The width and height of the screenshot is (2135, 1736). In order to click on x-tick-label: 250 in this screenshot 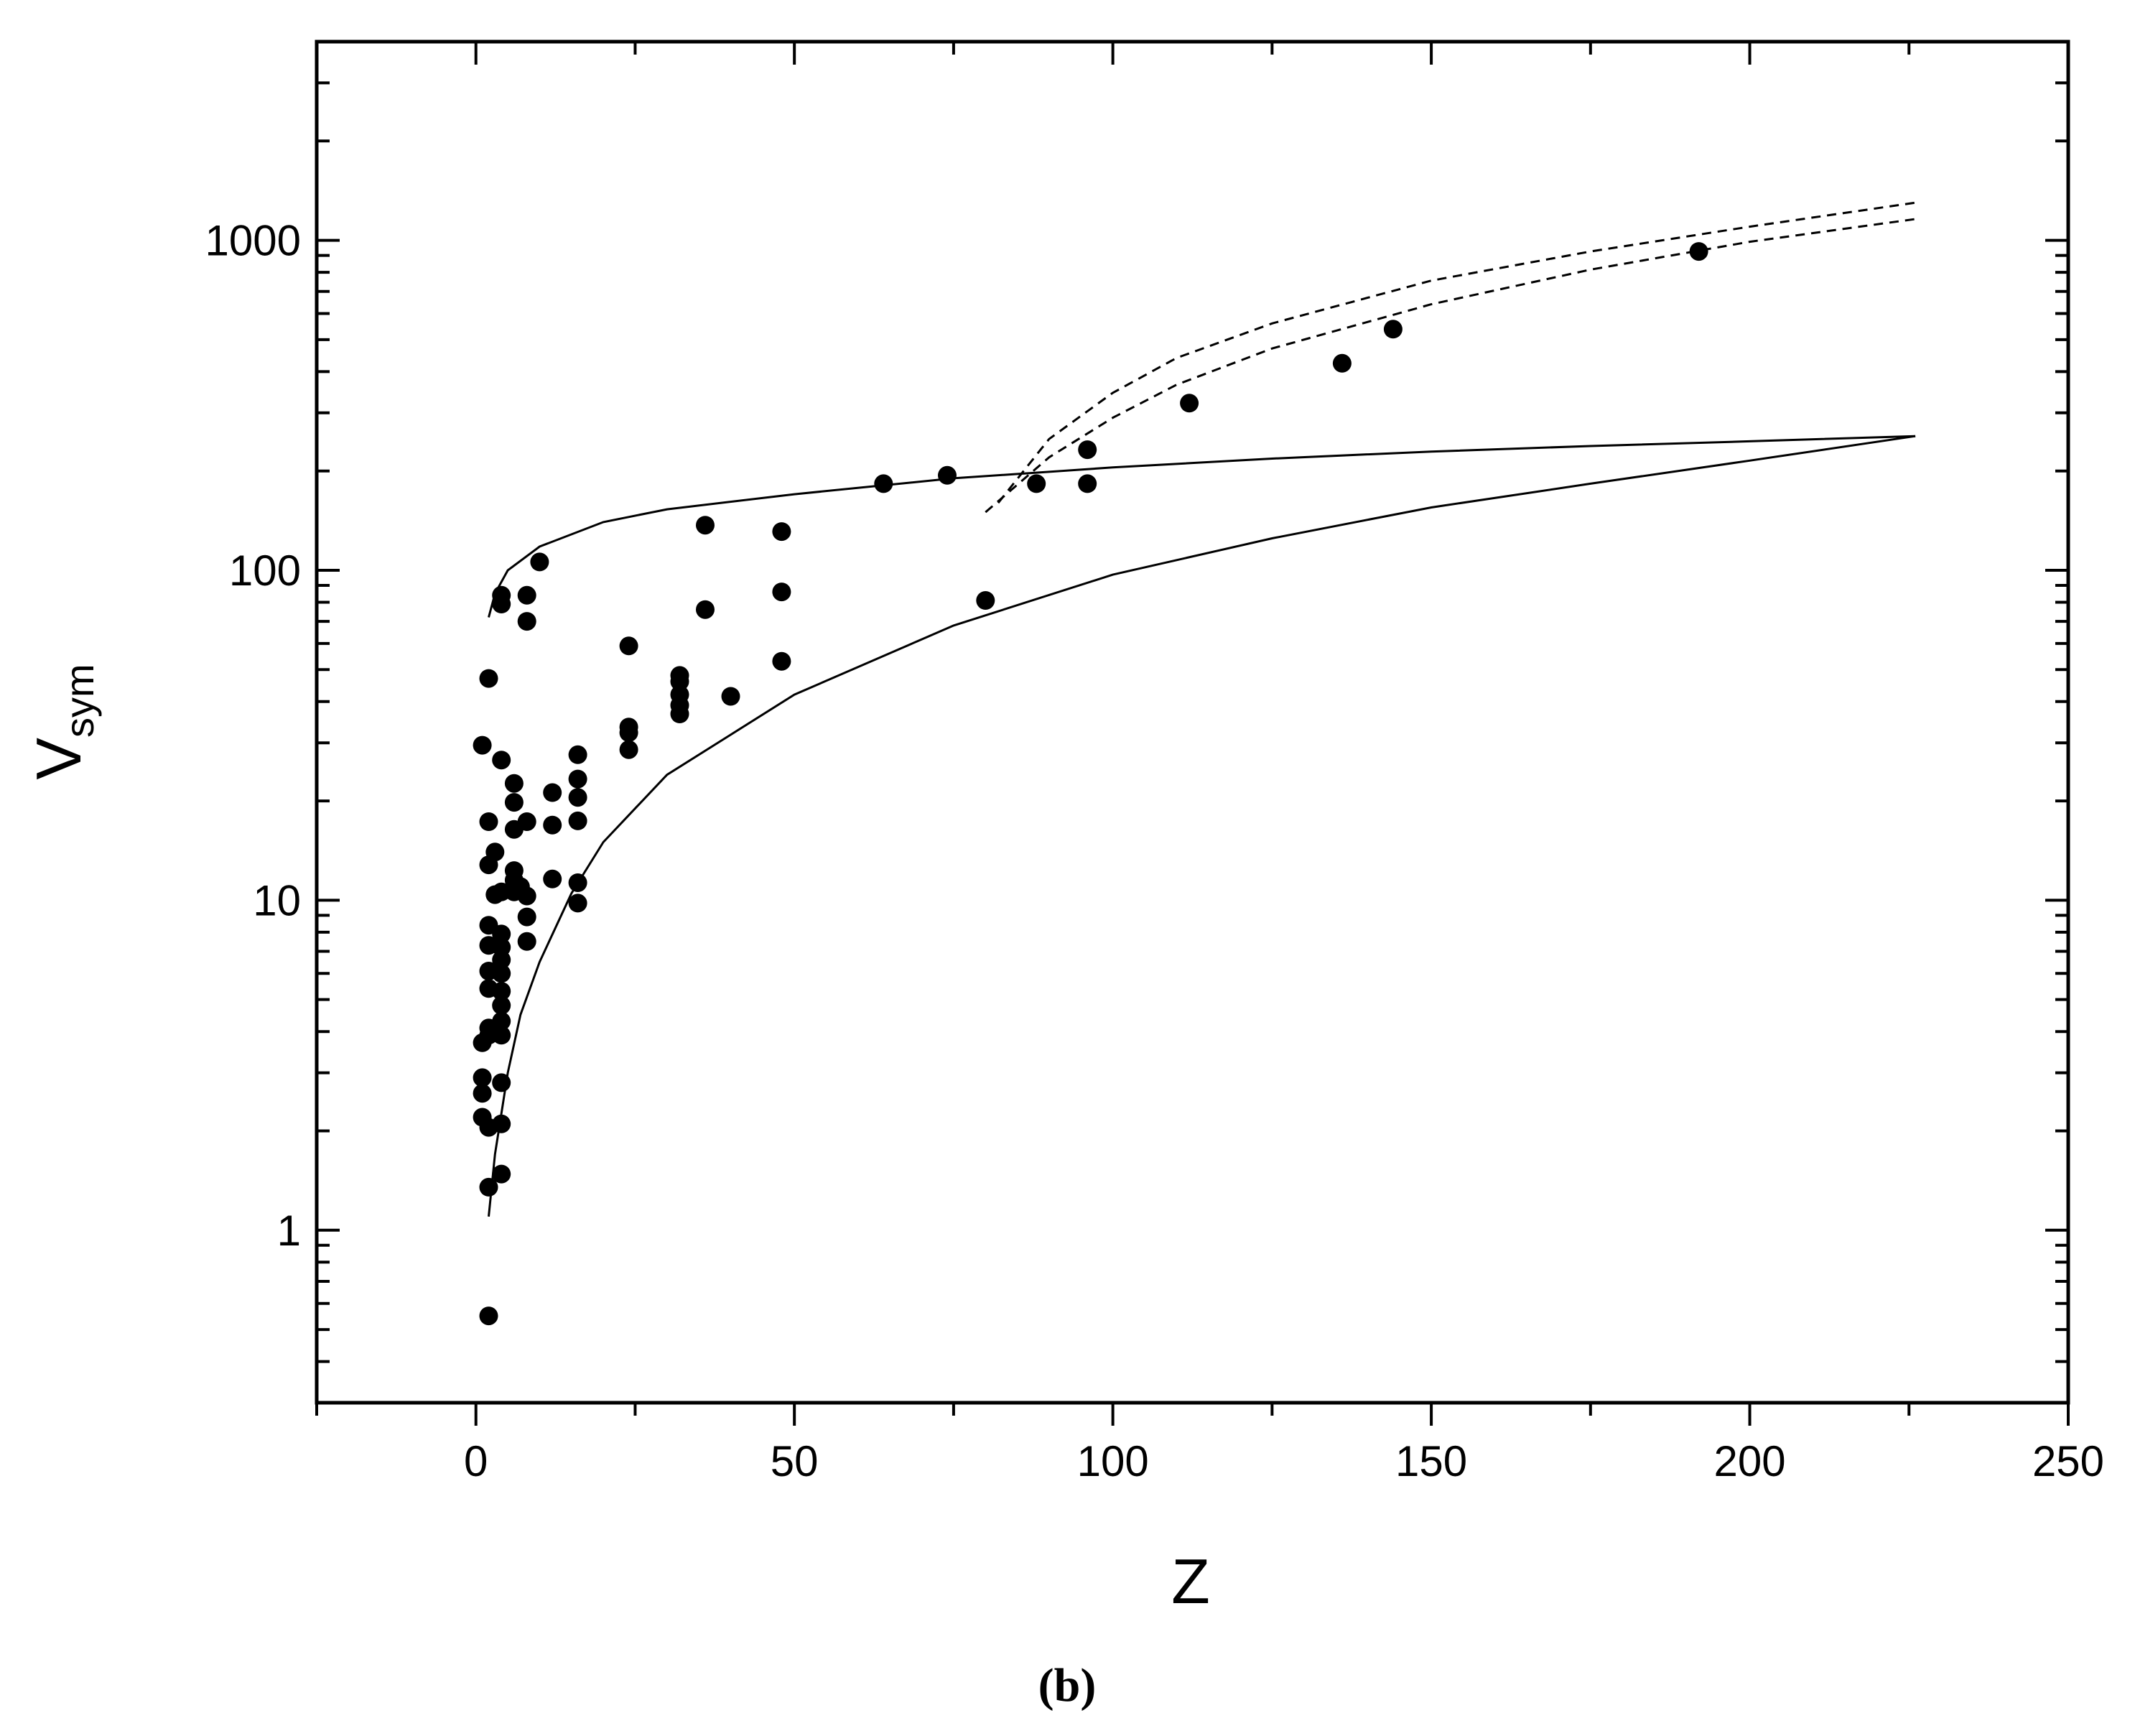, I will do `click(2068, 1461)`.